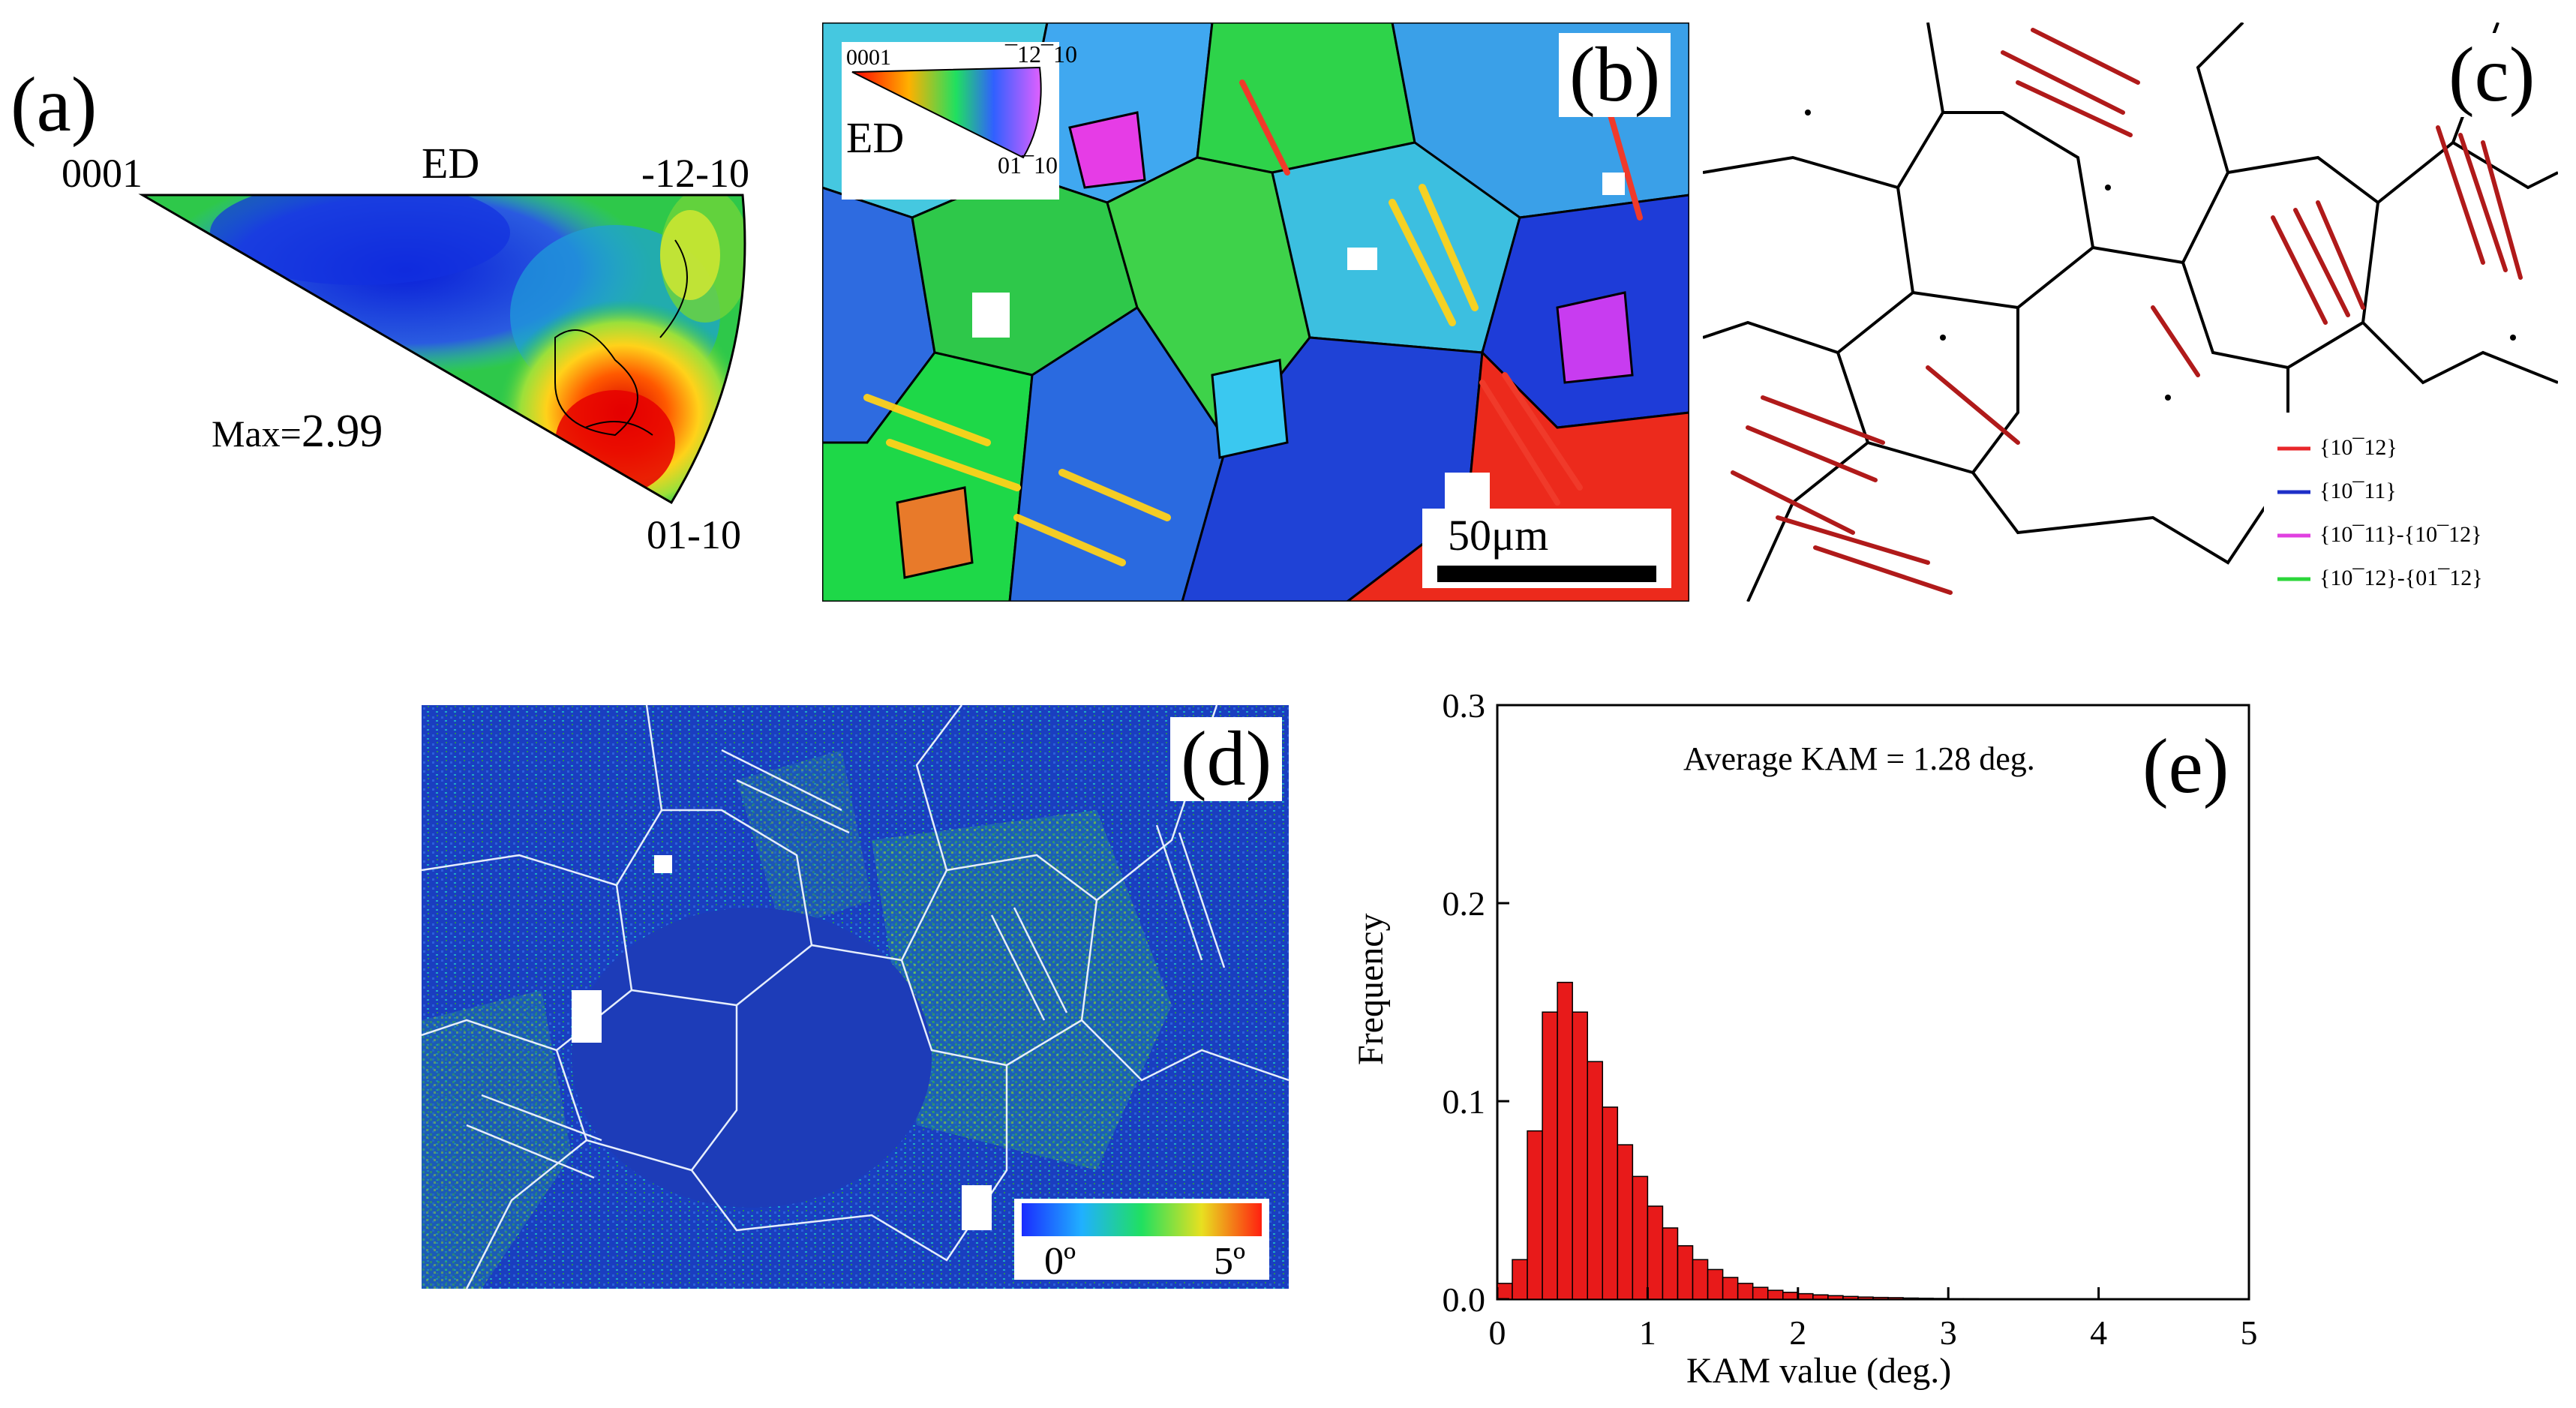 This screenshot has width=2576, height=1408. Describe the element at coordinates (1498, 535) in the screenshot. I see `scale-bar-label: 50μm` at that location.